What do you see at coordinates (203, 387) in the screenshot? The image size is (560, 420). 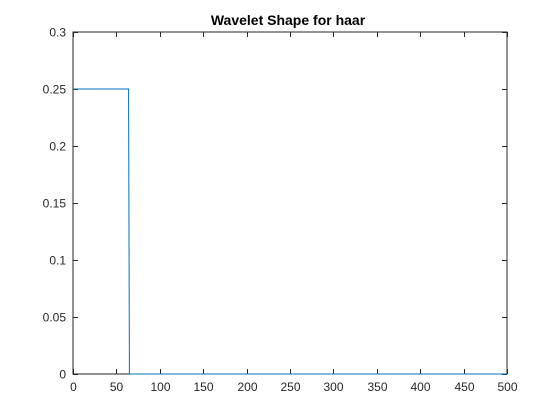 I see `x-tick-label: 150` at bounding box center [203, 387].